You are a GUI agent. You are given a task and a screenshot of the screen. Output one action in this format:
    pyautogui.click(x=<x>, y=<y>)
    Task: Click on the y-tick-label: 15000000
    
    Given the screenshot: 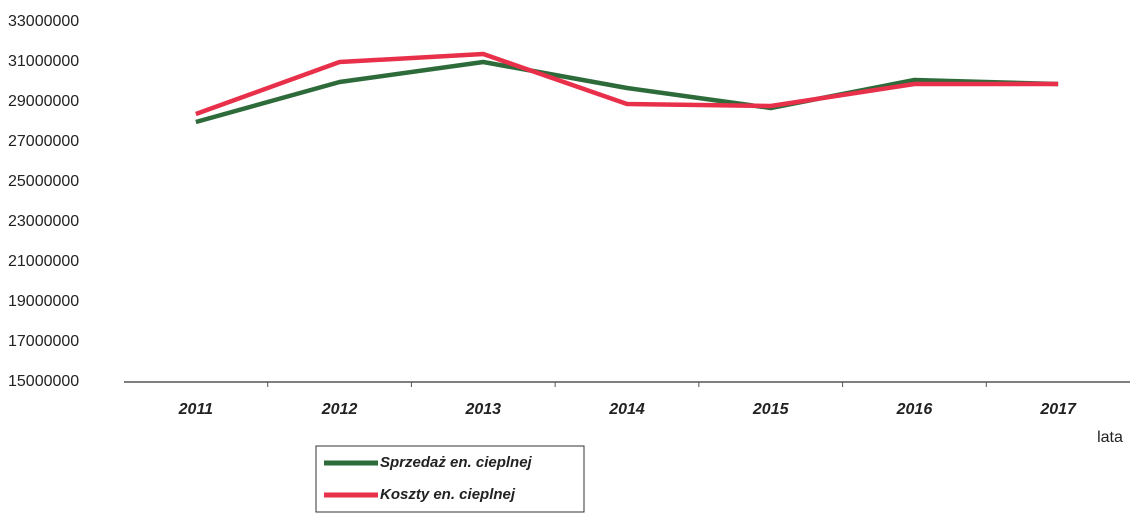 What is the action you would take?
    pyautogui.click(x=43, y=381)
    